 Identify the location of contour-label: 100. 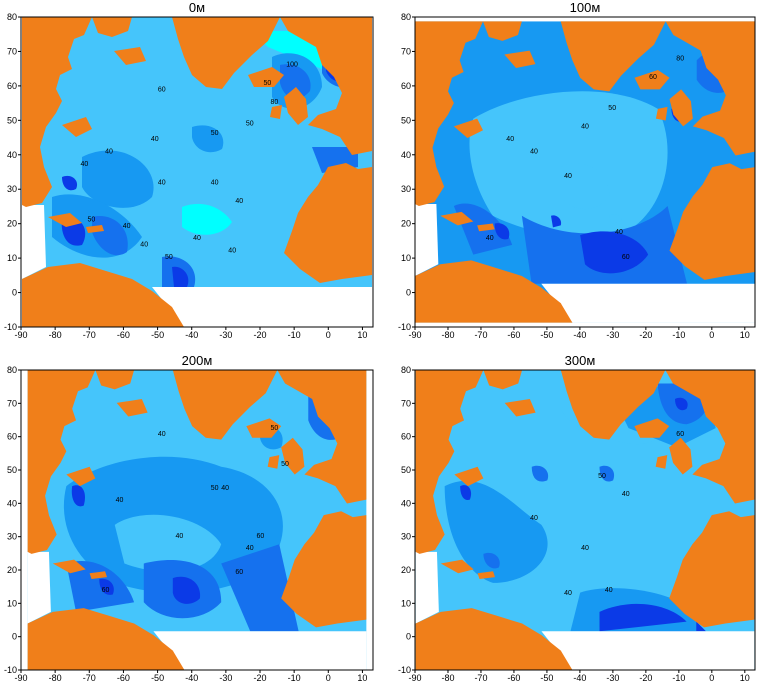
(292, 65).